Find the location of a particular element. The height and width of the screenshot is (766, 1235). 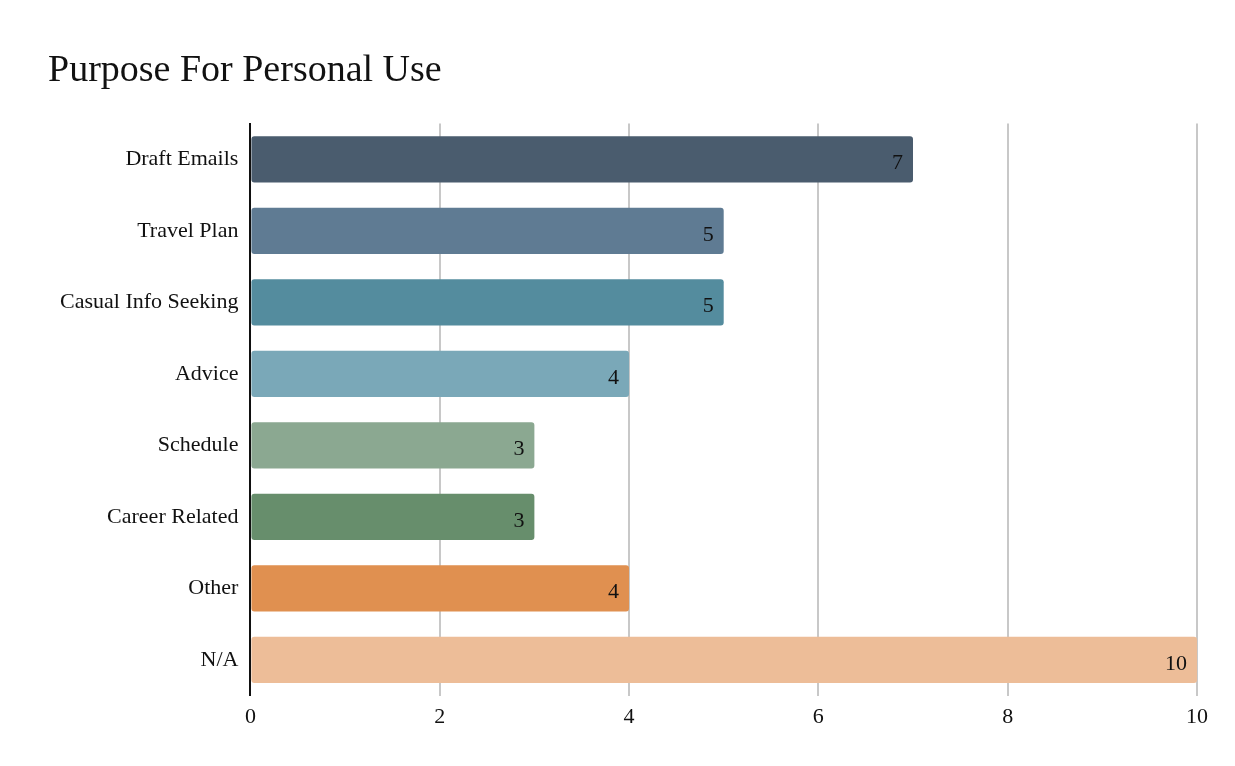

y-tick-label: Schedule is located at coordinates (198, 444).